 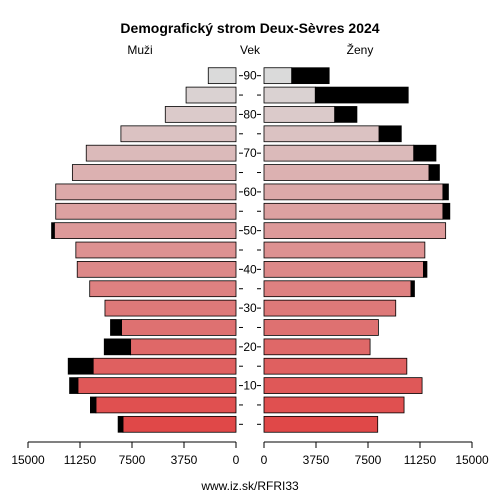 I want to click on source-label: www.iz.sk/RFRI33, so click(x=249, y=486).